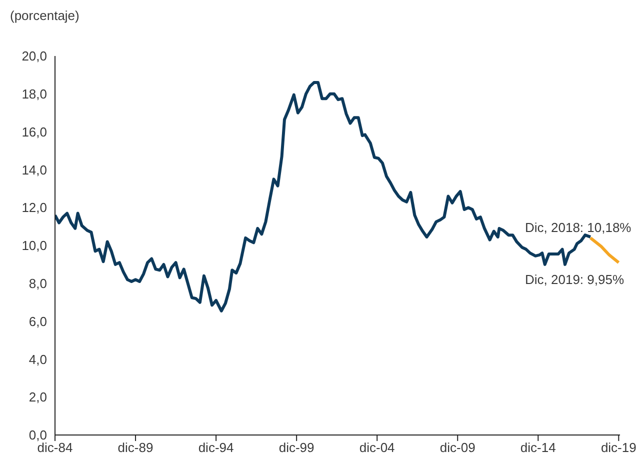 Image resolution: width=641 pixels, height=469 pixels. Describe the element at coordinates (34, 56) in the screenshot. I see `y-tick-label: 20,0` at that location.